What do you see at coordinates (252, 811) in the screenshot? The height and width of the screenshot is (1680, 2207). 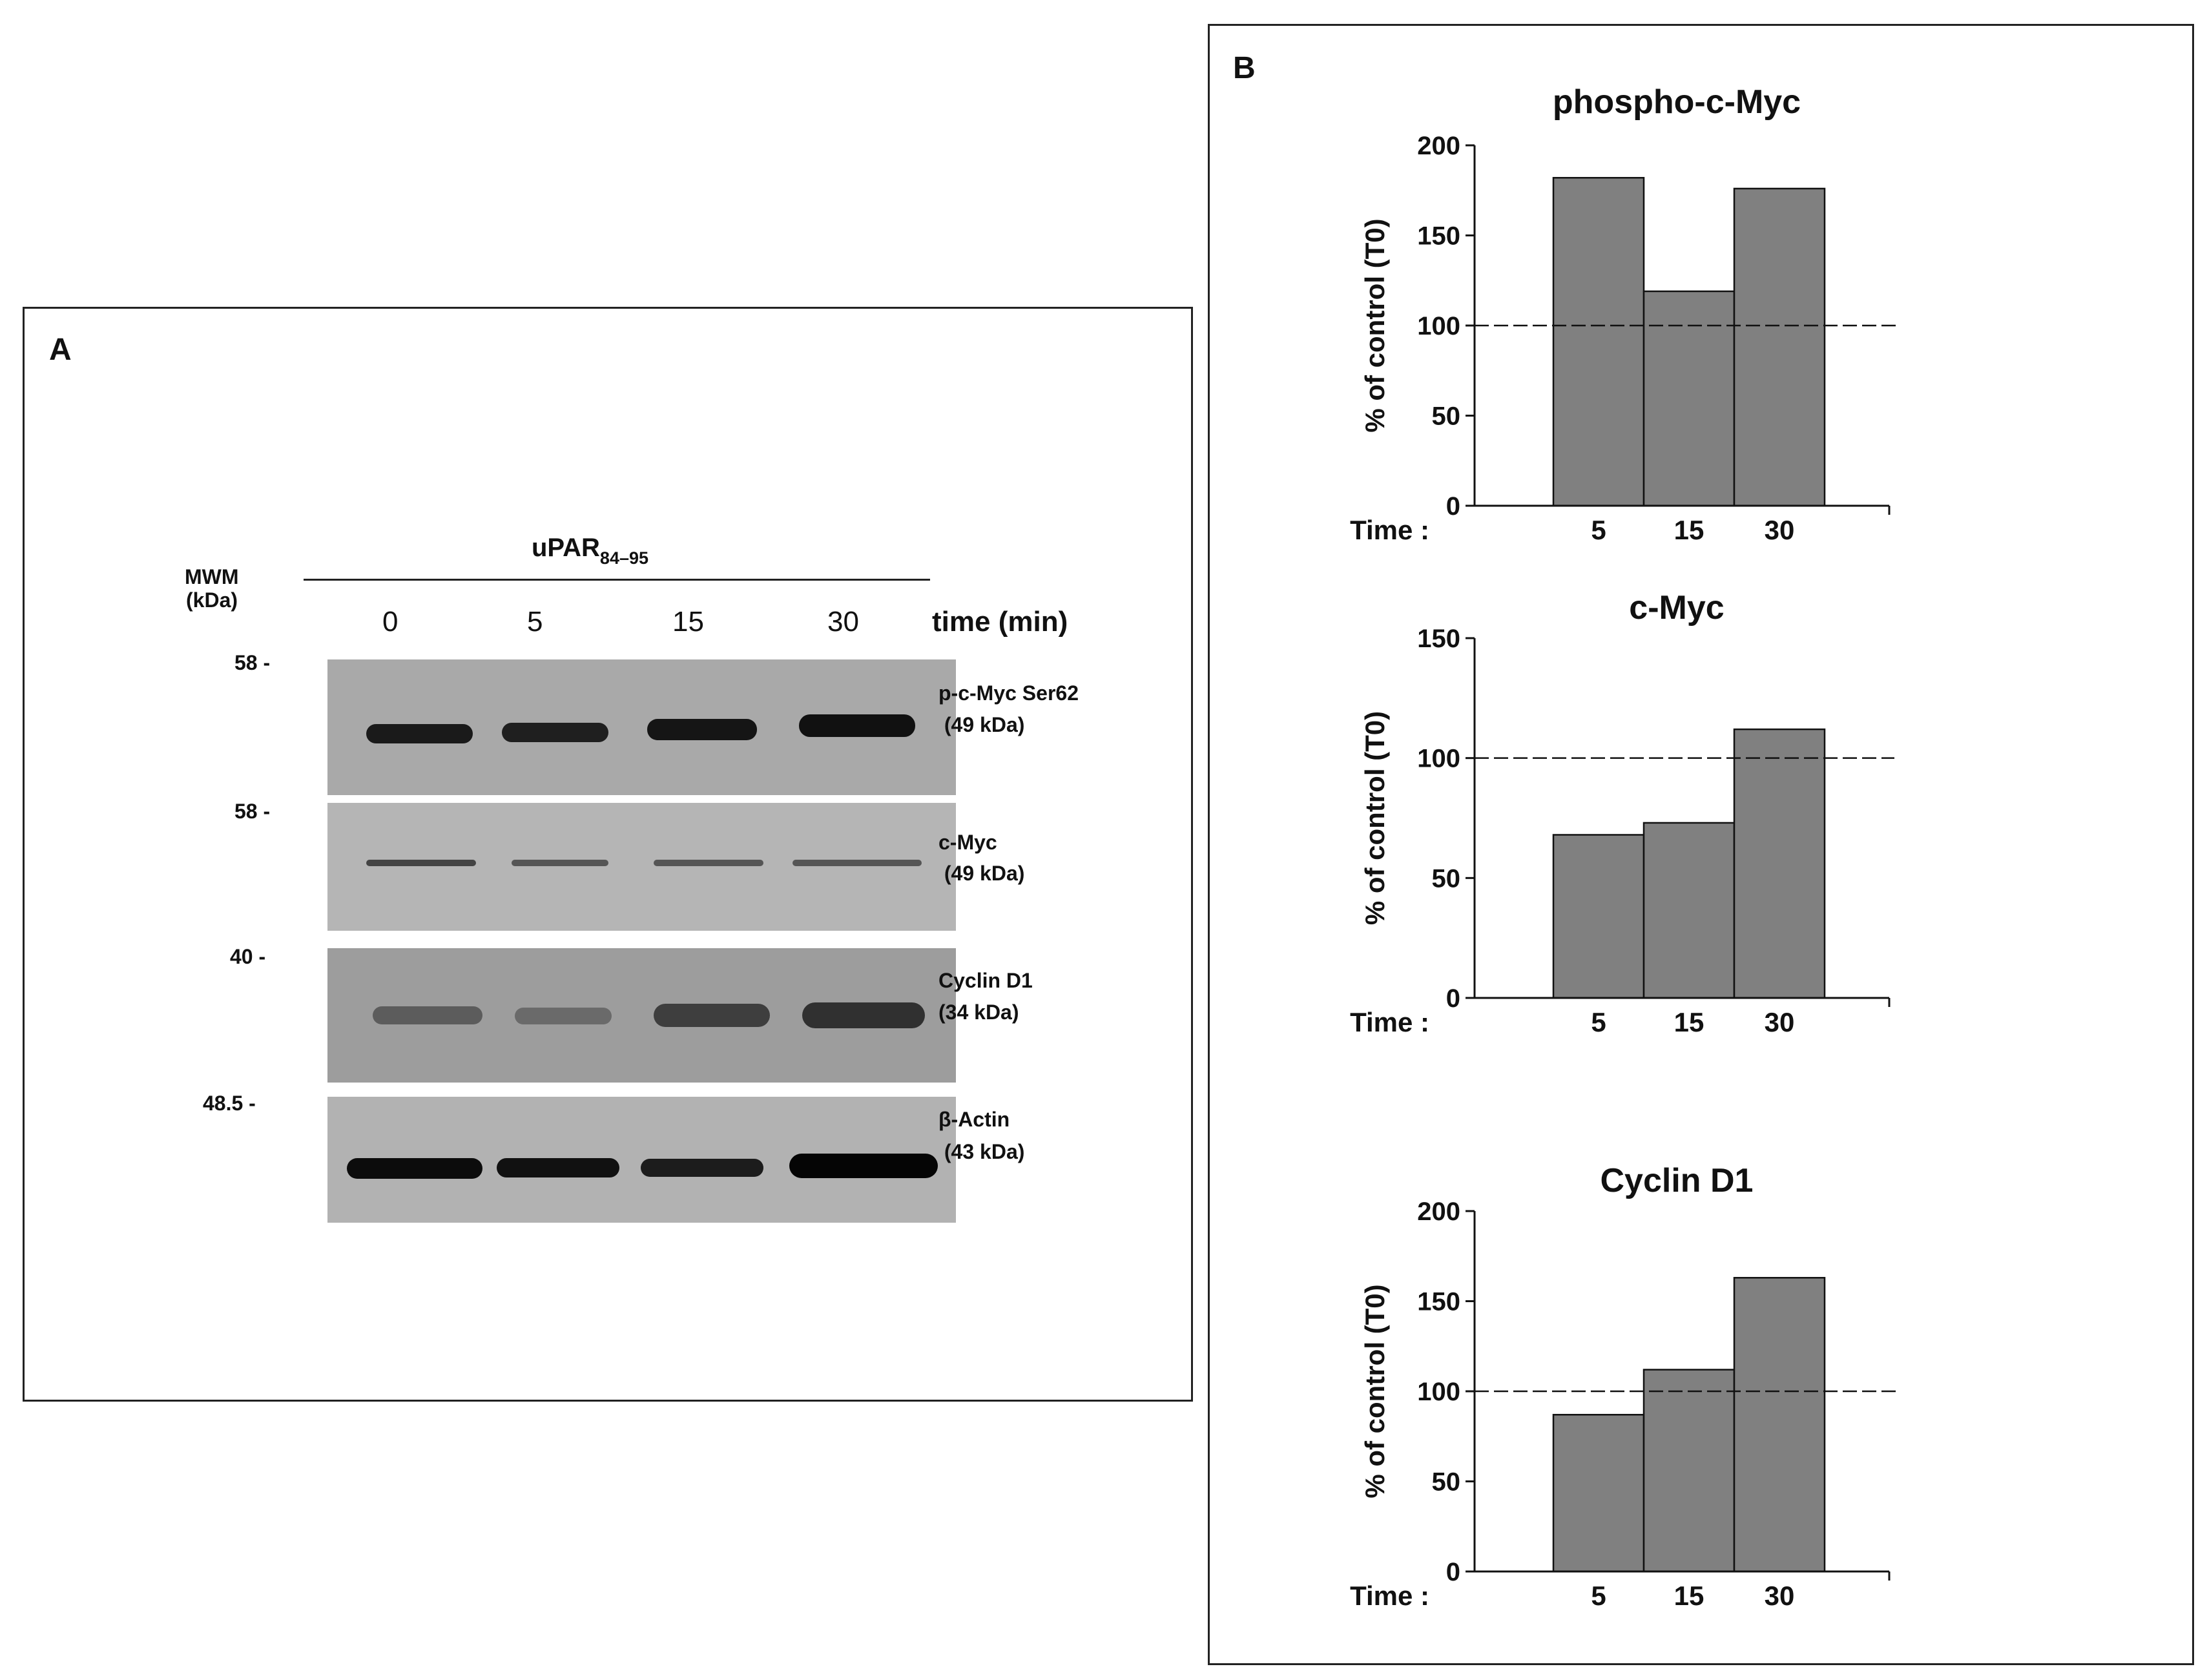 I see `marker-cmyc: 58 -` at bounding box center [252, 811].